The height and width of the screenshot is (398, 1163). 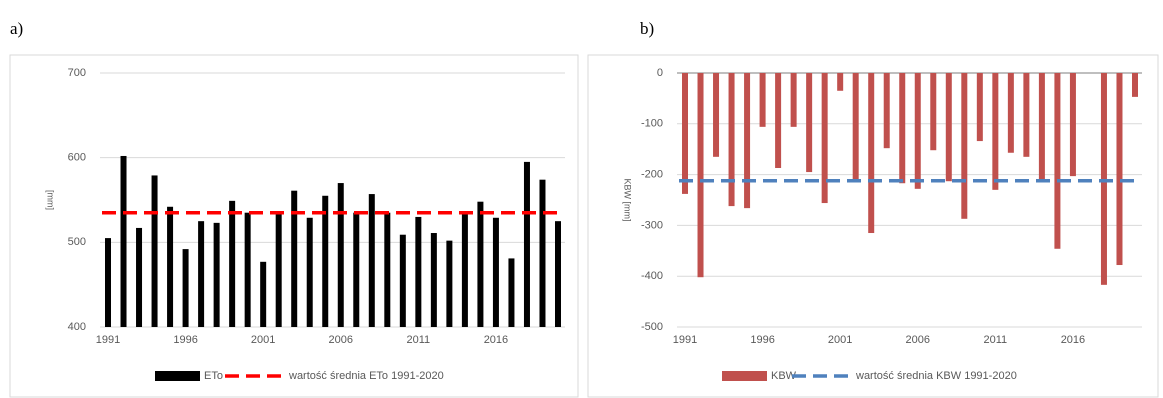 I want to click on y-tick-label: 700, so click(x=77, y=73).